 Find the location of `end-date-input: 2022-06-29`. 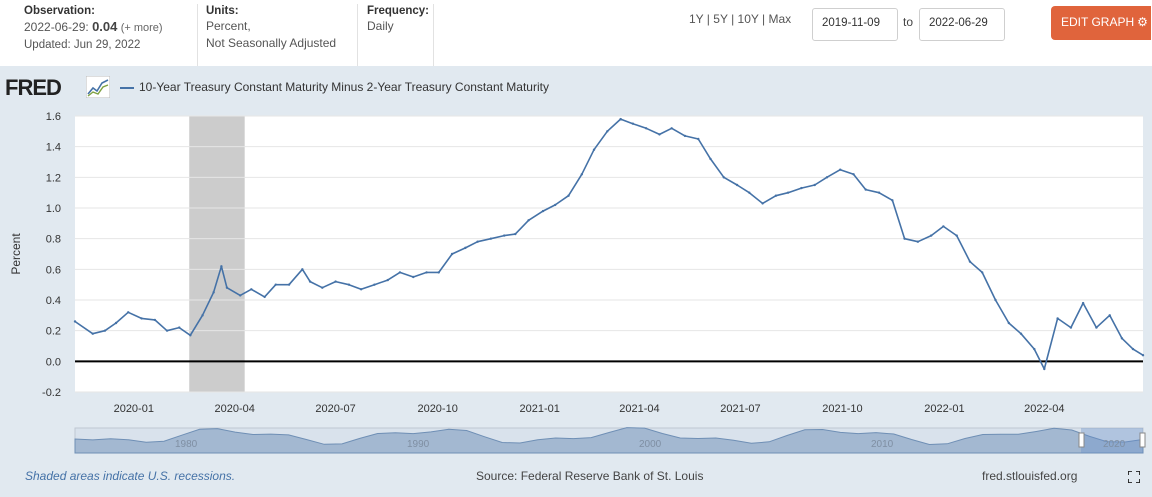

end-date-input: 2022-06-29 is located at coordinates (962, 24).